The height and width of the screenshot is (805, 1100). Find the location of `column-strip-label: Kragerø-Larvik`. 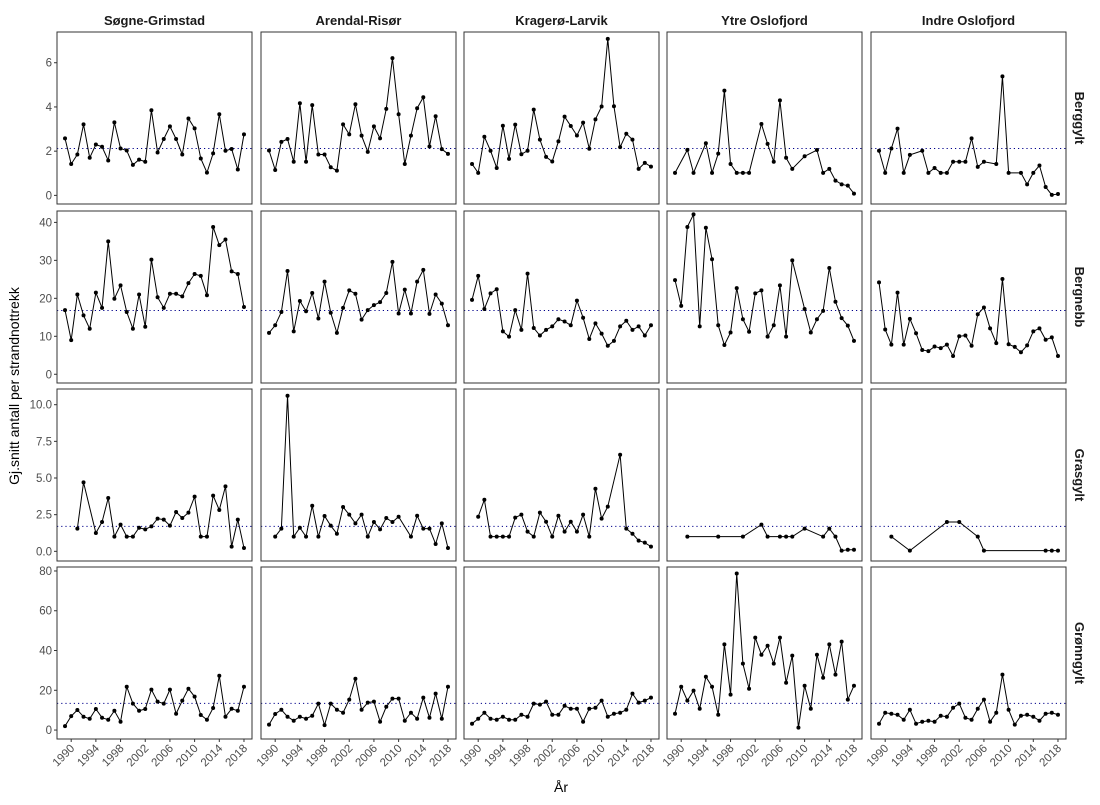

column-strip-label: Kragerø-Larvik is located at coordinates (561, 20).